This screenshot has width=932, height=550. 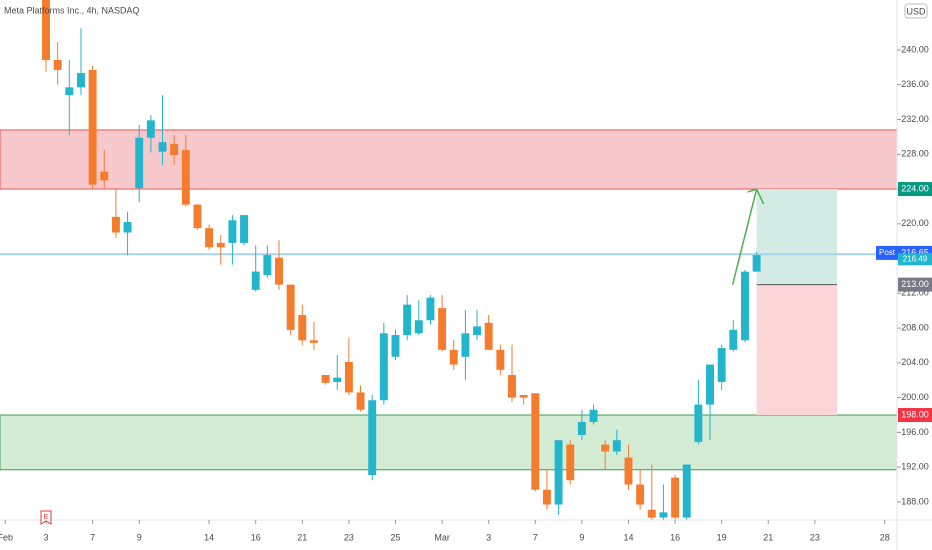 I want to click on y-tick-label: 200.00, so click(x=915, y=397).